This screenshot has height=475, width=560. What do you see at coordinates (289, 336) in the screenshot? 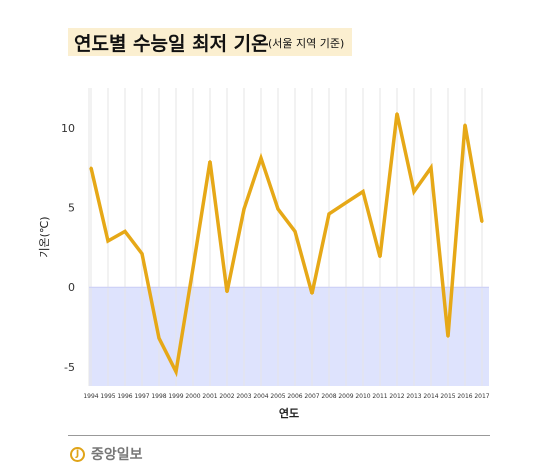
I see `negative-region` at bounding box center [289, 336].